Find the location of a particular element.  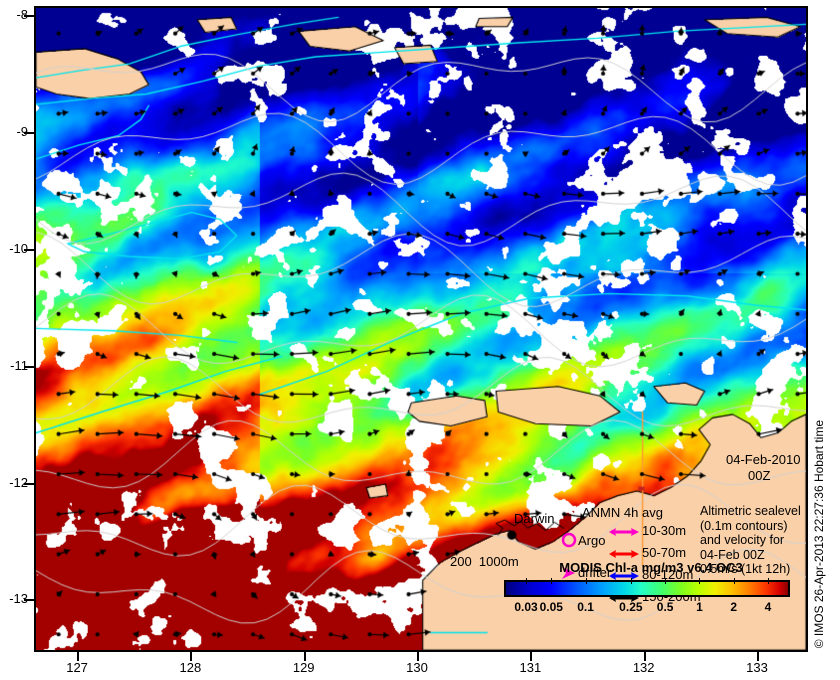

x-tick-label: 130 is located at coordinates (417, 667).